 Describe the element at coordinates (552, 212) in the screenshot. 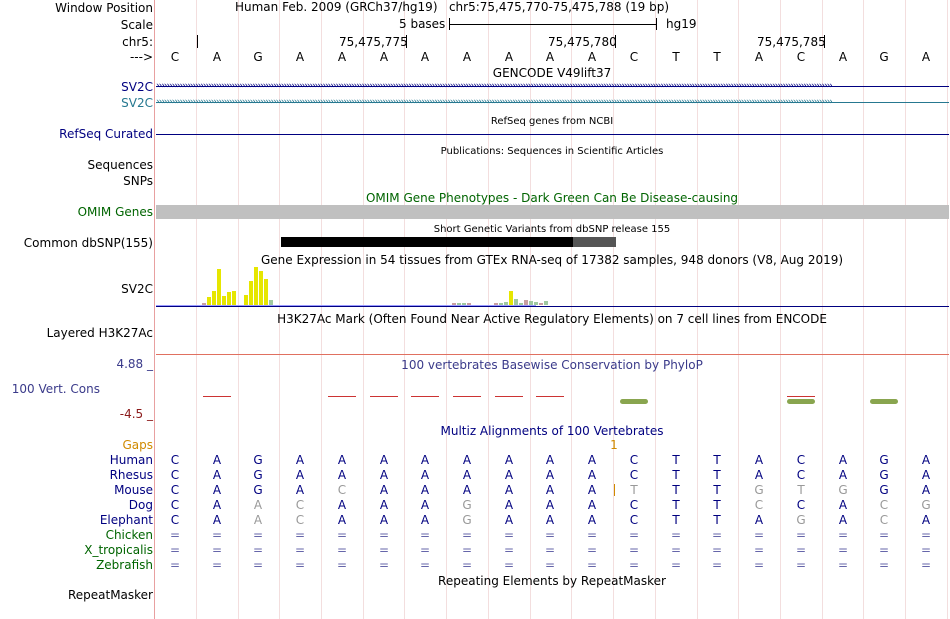

I see `omim-gene-bar` at that location.